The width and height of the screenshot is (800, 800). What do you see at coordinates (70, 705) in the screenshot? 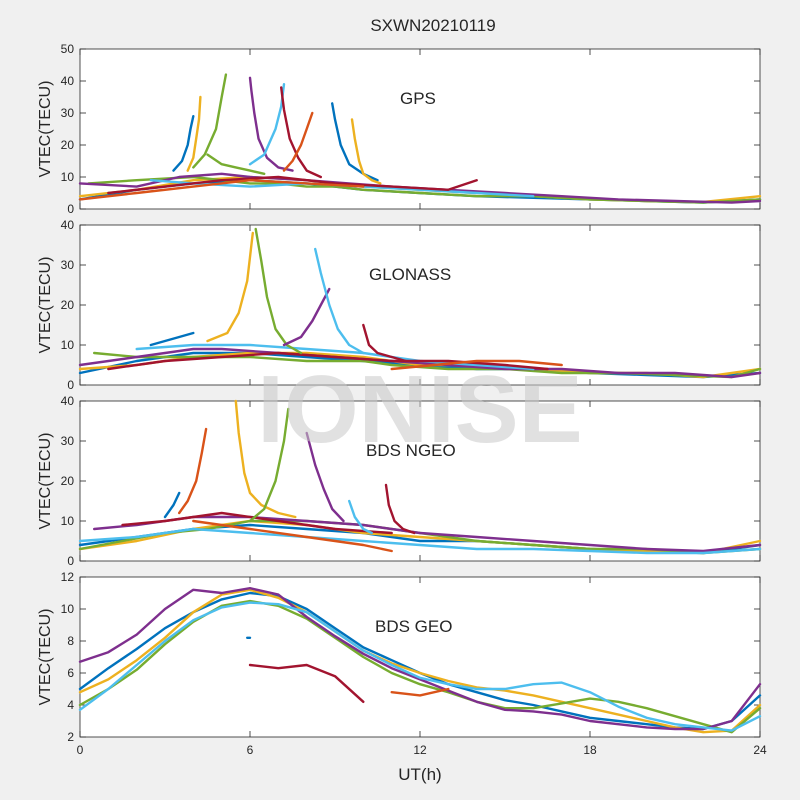
I see `y-tick-label: 4` at bounding box center [70, 705].